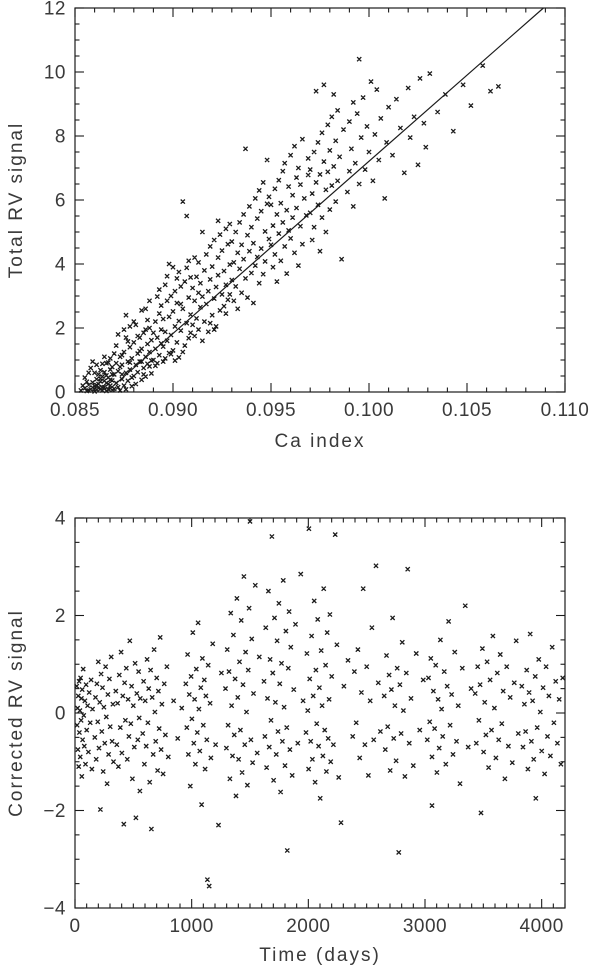  I want to click on x-tick-label: 2000, so click(308, 926).